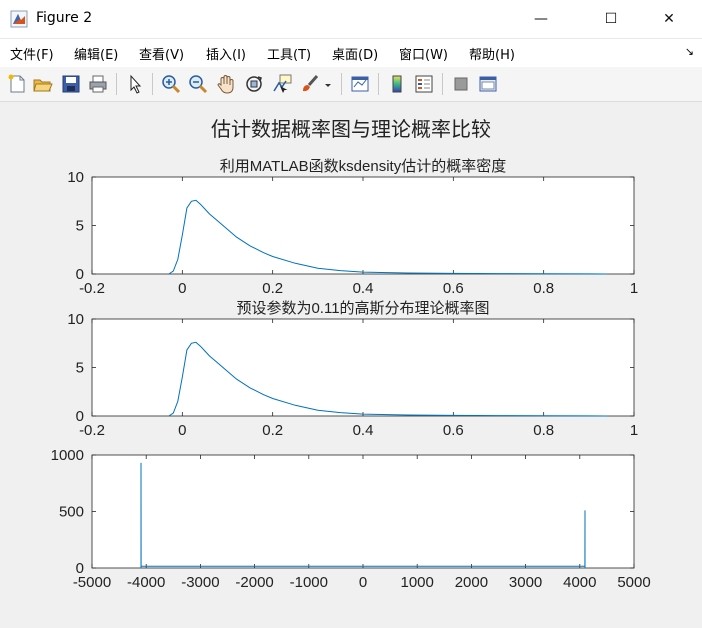  What do you see at coordinates (669, 19) in the screenshot?
I see `close-button: ✕` at bounding box center [669, 19].